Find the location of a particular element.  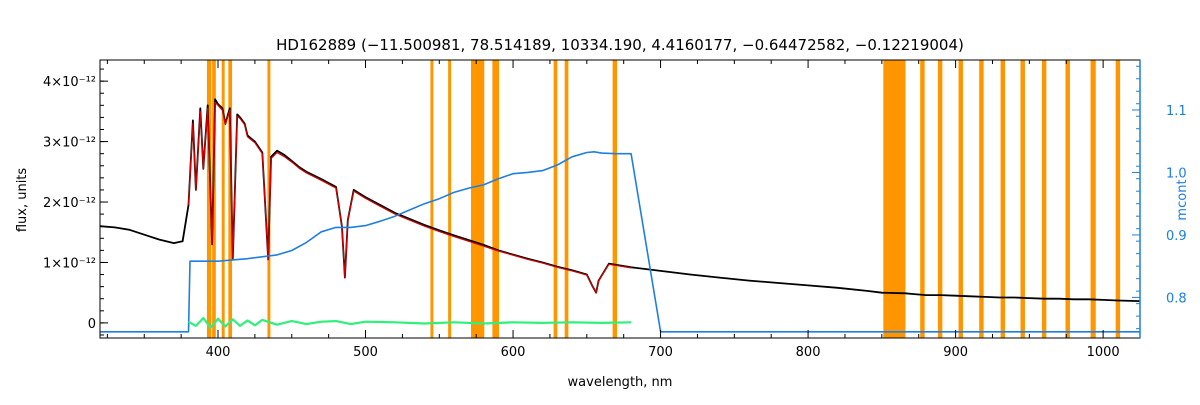

y-axis-right: 0.8 0.9 1.0 1.1 is located at coordinates (1159, 199).